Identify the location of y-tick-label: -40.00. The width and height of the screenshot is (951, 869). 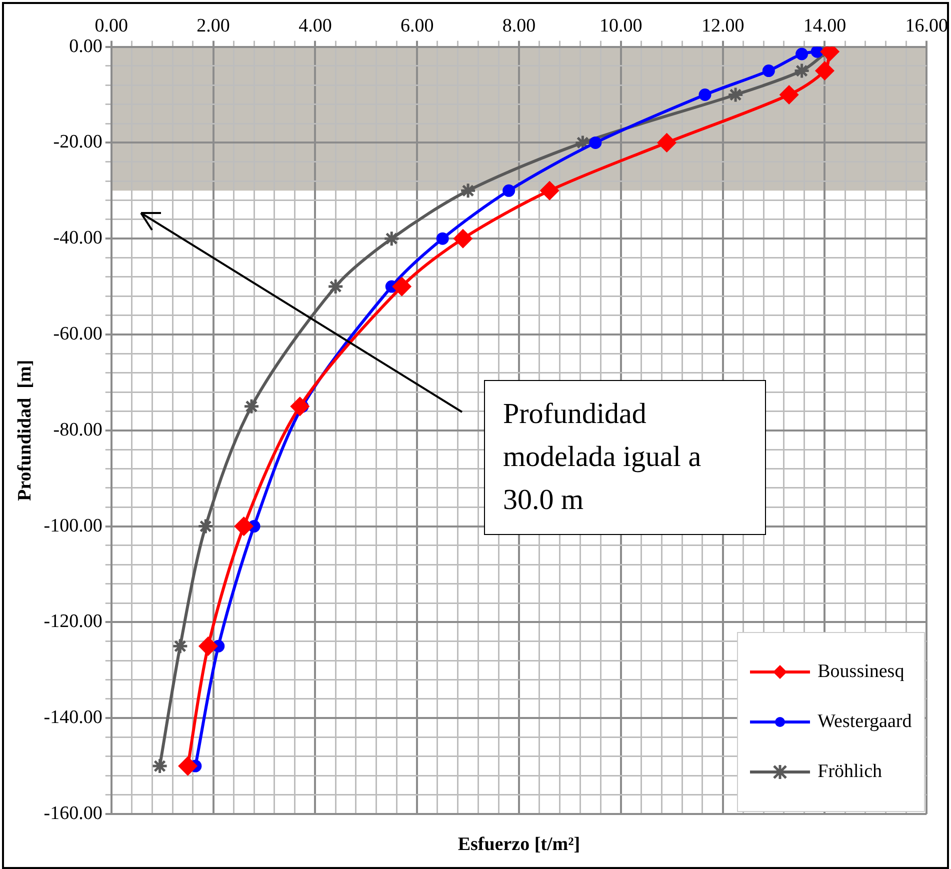
(77, 238).